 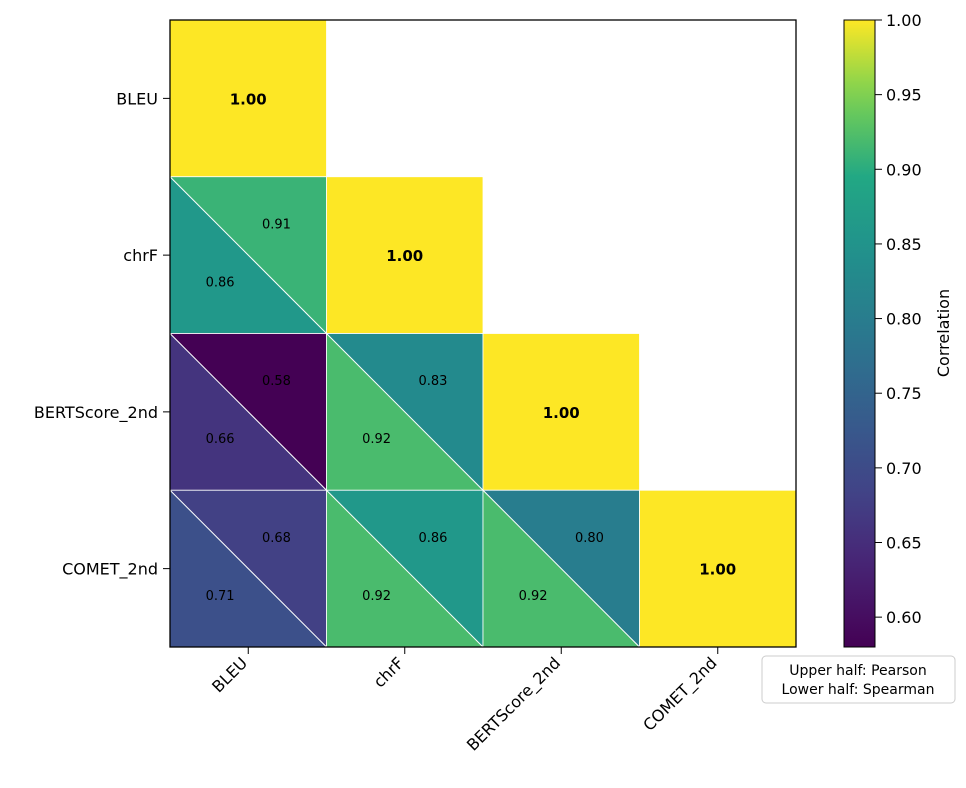 I want to click on colorbar-tick-label: 0.80, so click(x=904, y=319).